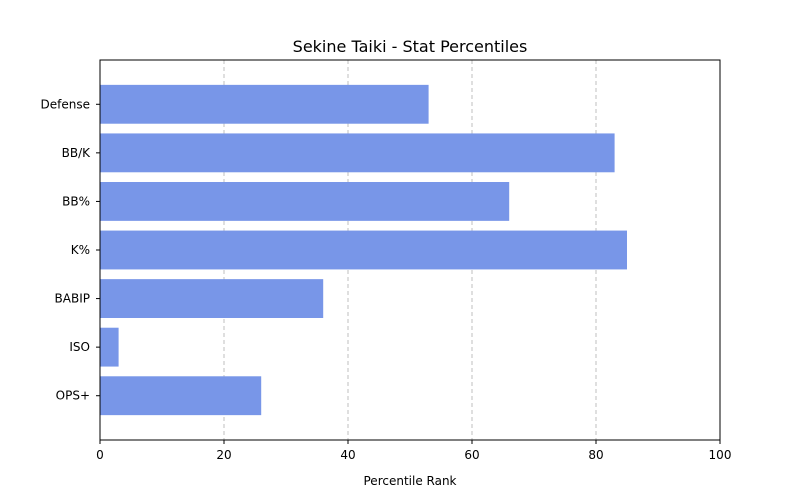 Image resolution: width=800 pixels, height=500 pixels. I want to click on x-tick-label: 60, so click(471, 455).